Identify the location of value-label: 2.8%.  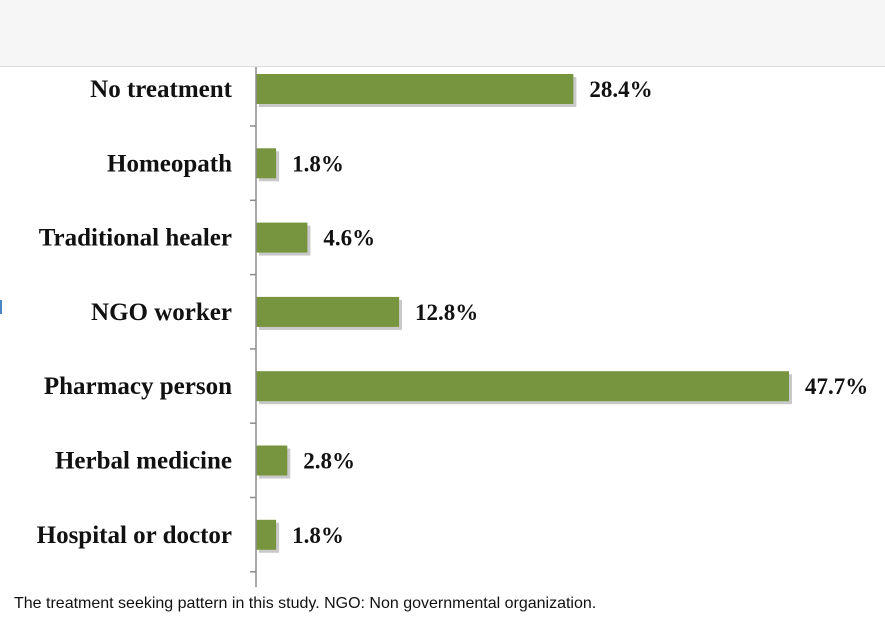
(329, 461).